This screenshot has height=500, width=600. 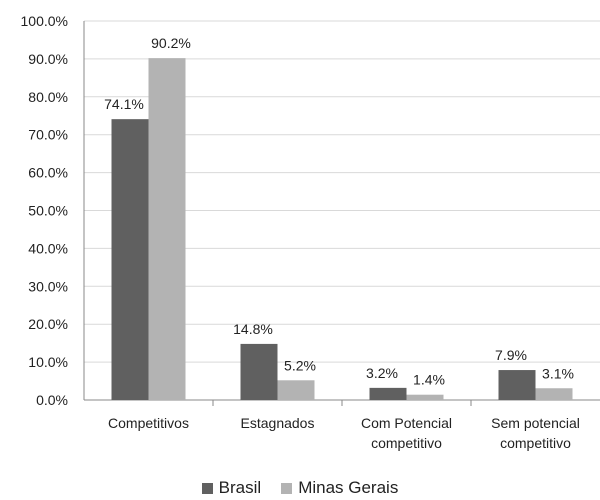 I want to click on y-tick-label: 90.0%, so click(x=48, y=59).